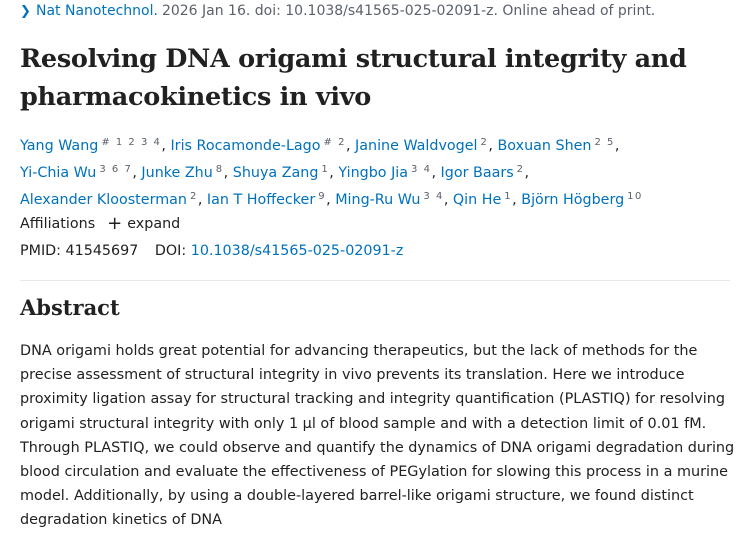 This screenshot has width=750, height=533. What do you see at coordinates (25, 11) in the screenshot?
I see `chevron-right-icon: ❯` at bounding box center [25, 11].